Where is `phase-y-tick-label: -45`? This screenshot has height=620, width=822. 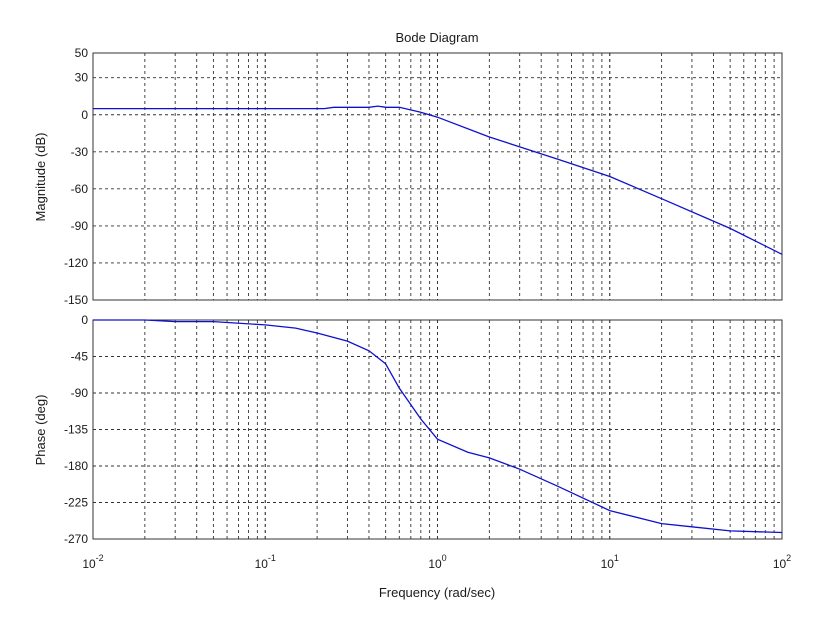
phase-y-tick-label: -45 is located at coordinates (80, 357).